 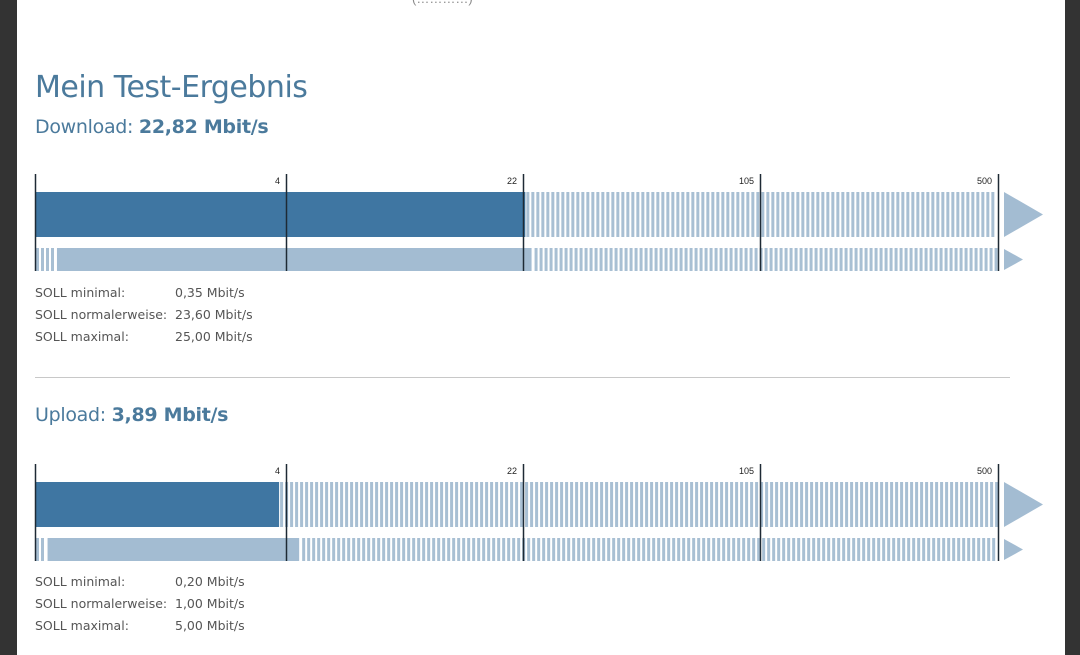 What do you see at coordinates (1013, 549) in the screenshot?
I see `upload-bottom-arrow` at bounding box center [1013, 549].